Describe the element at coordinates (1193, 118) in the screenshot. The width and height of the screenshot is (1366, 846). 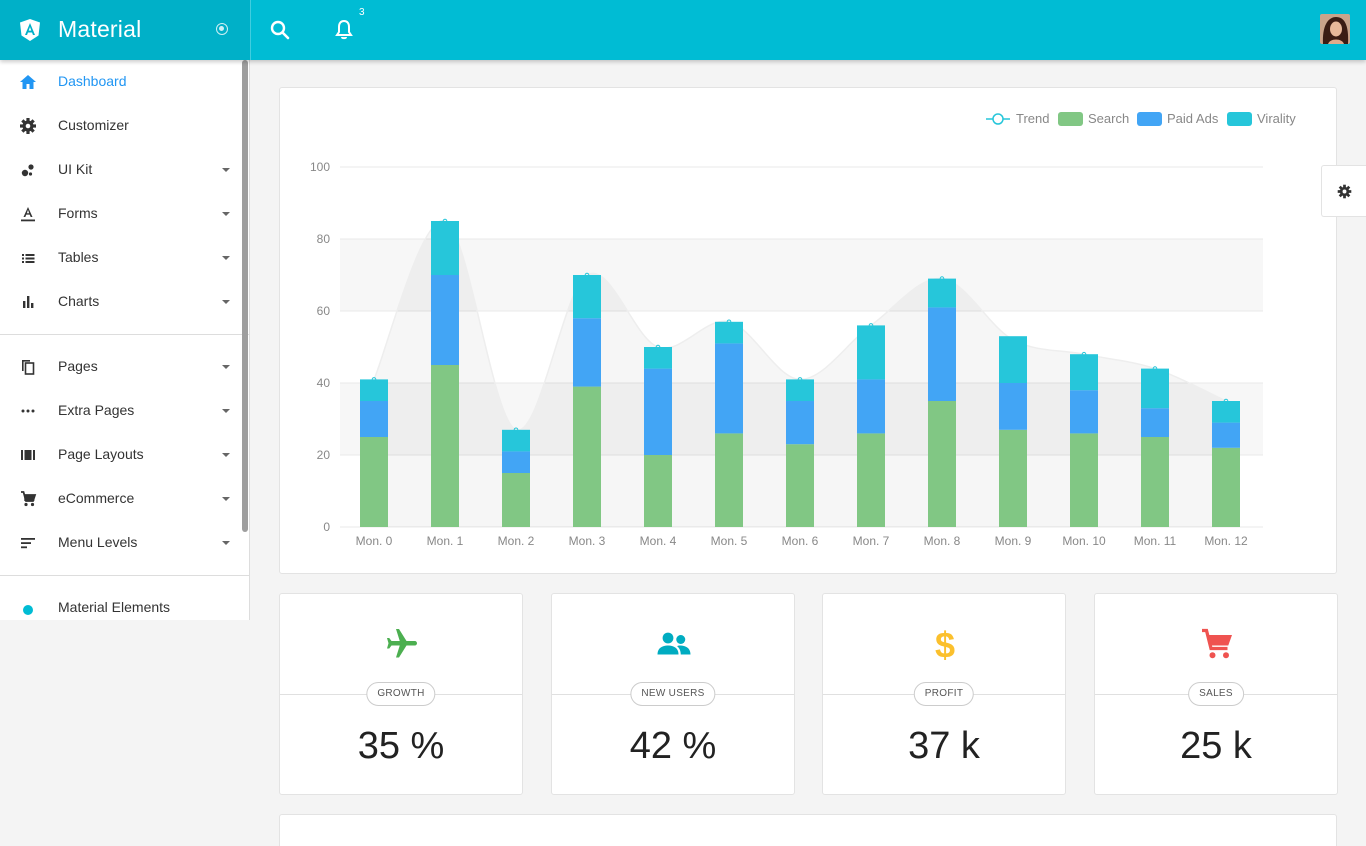
I see `legend-label: Paid Ads` at that location.